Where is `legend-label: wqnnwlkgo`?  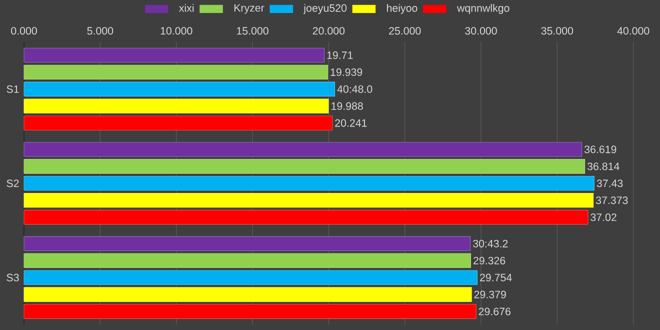 legend-label: wqnnwlkgo is located at coordinates (483, 9).